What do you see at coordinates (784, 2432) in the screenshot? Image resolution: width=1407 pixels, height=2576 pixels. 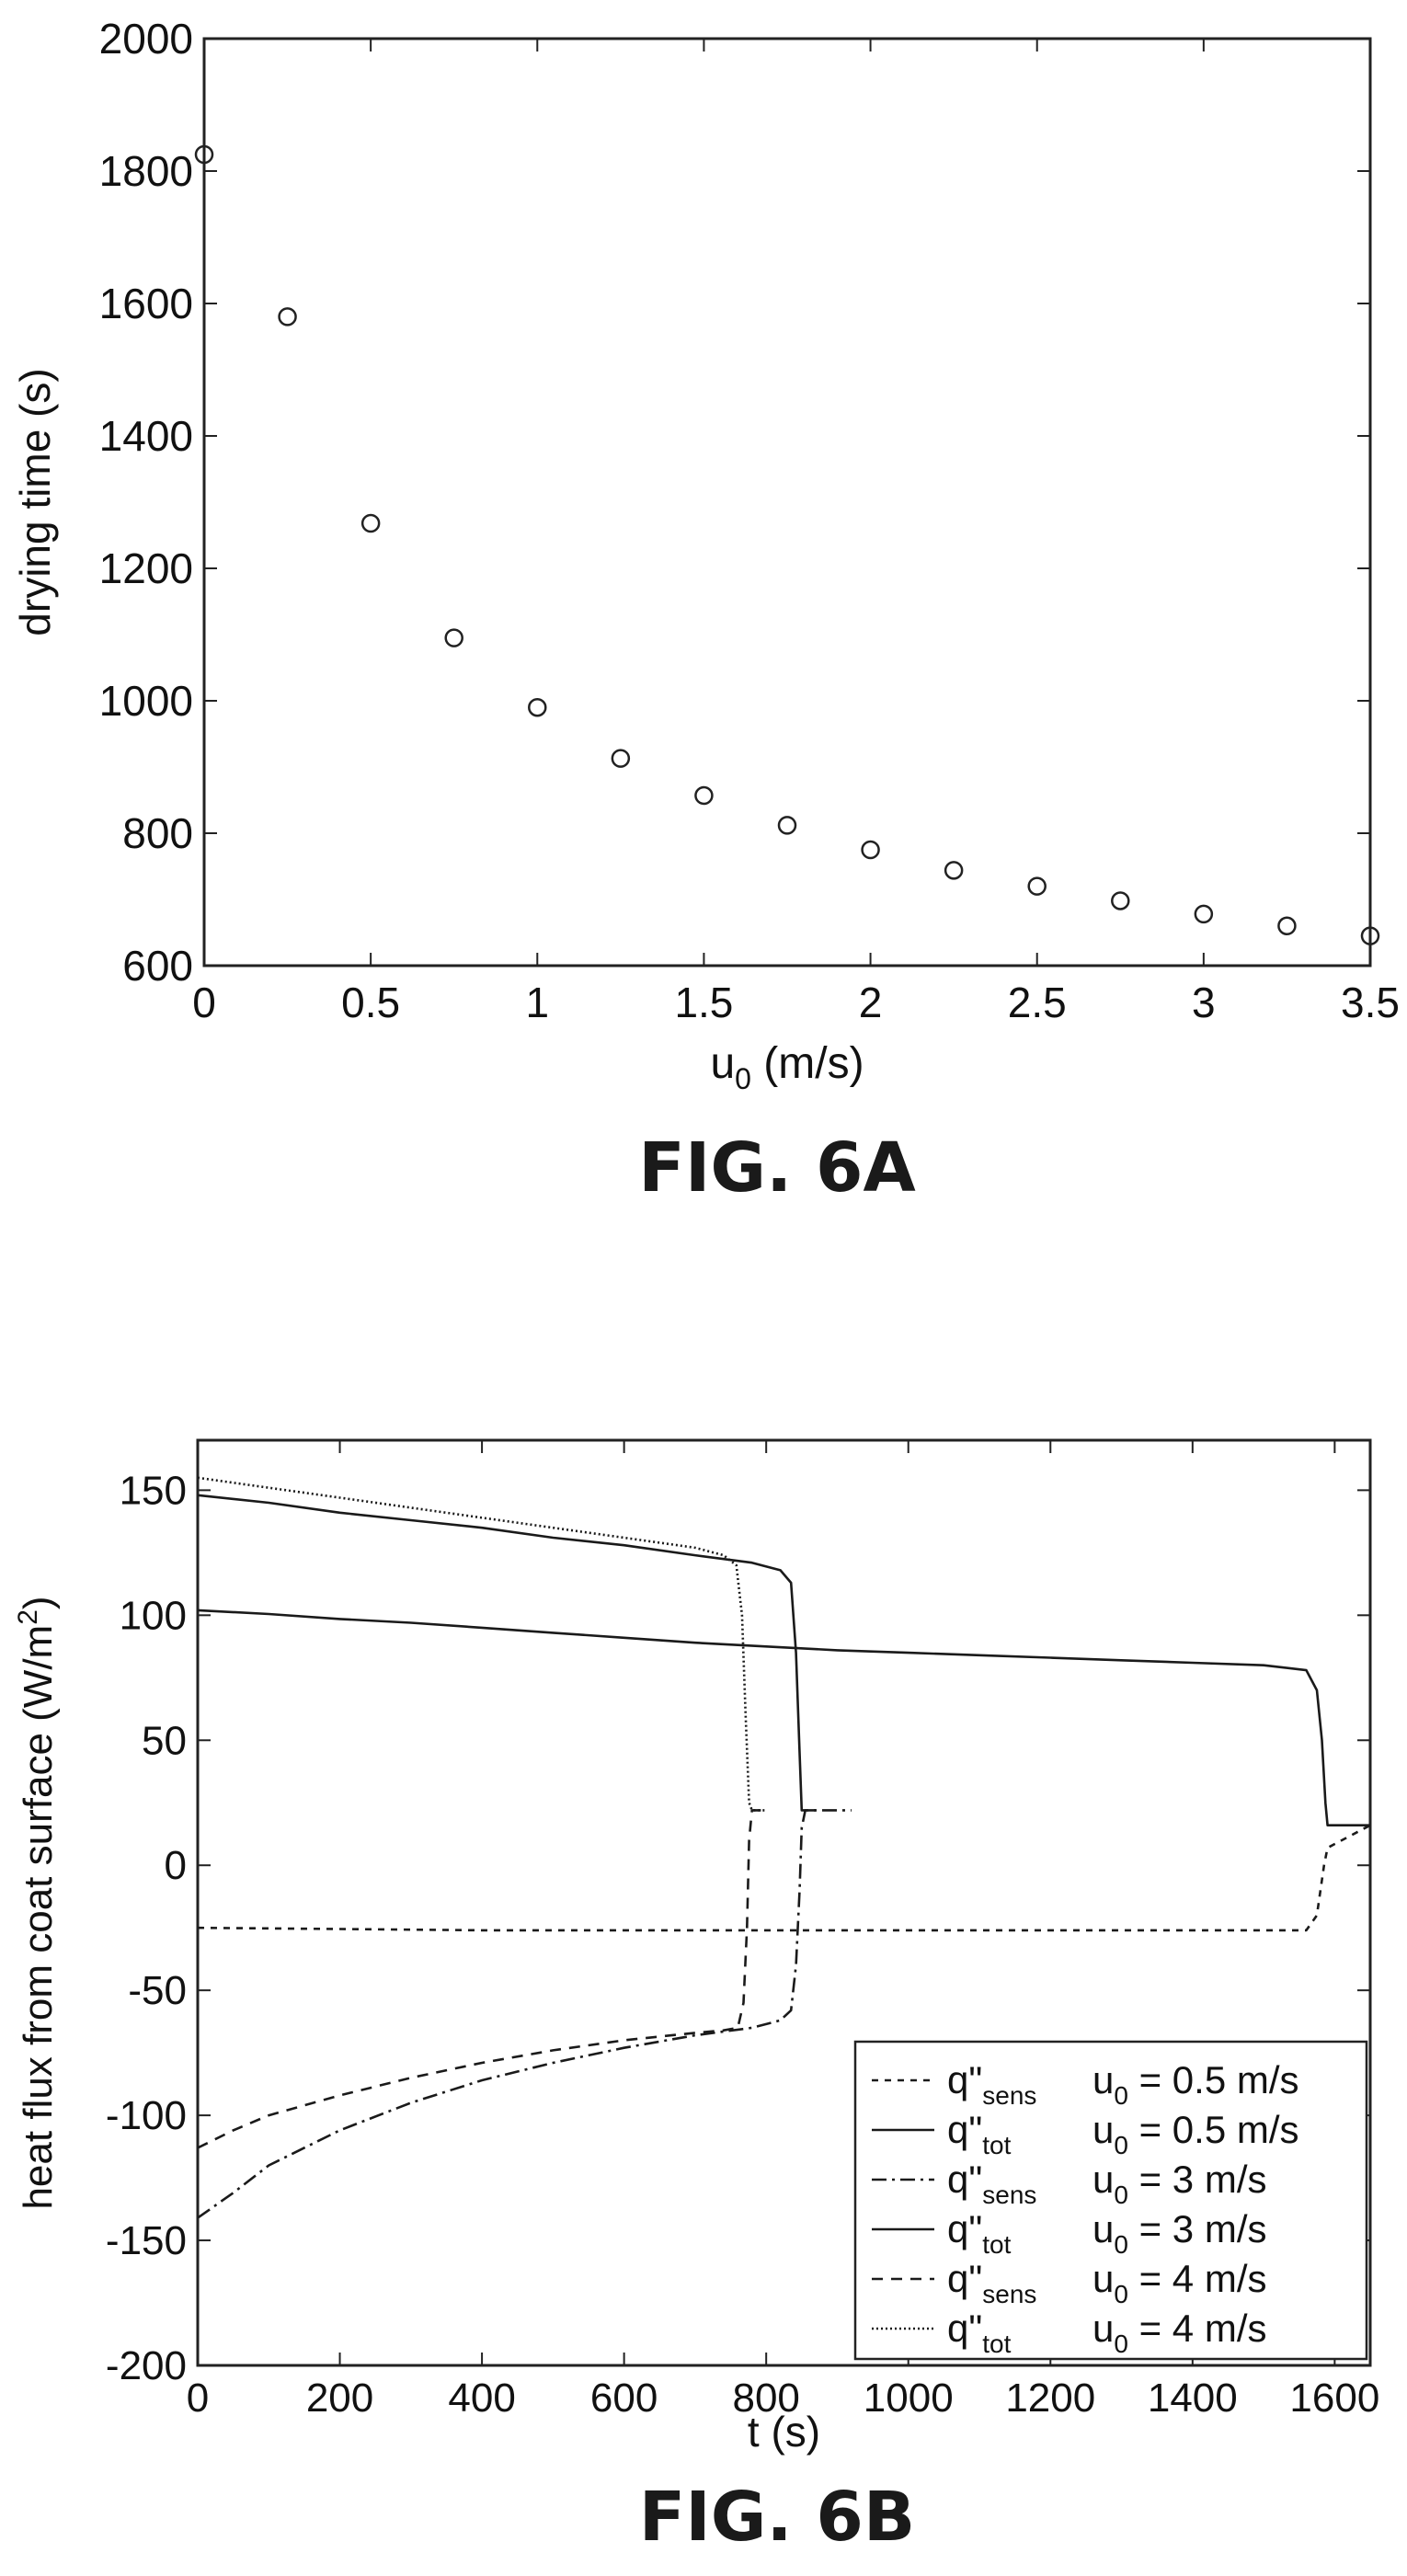 I see `x-axis-label: t (s)` at bounding box center [784, 2432].